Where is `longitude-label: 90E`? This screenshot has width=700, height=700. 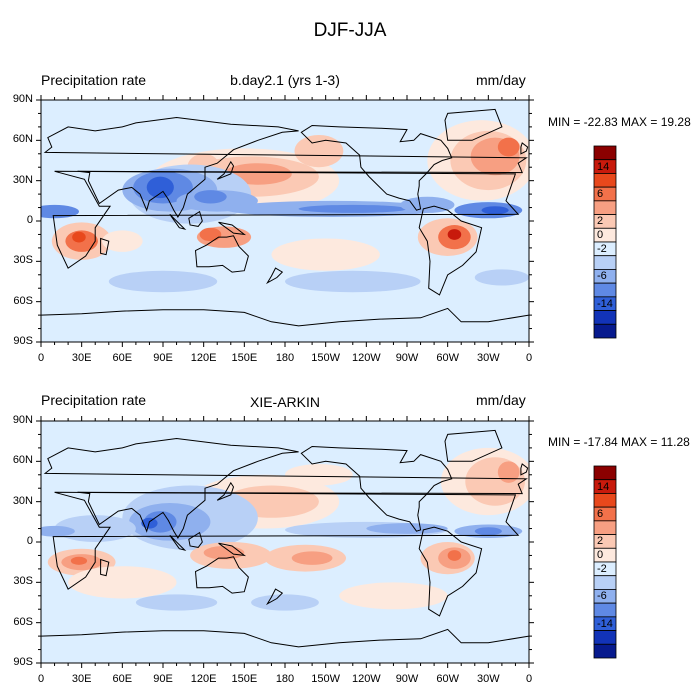
longitude-label: 90E is located at coordinates (163, 679).